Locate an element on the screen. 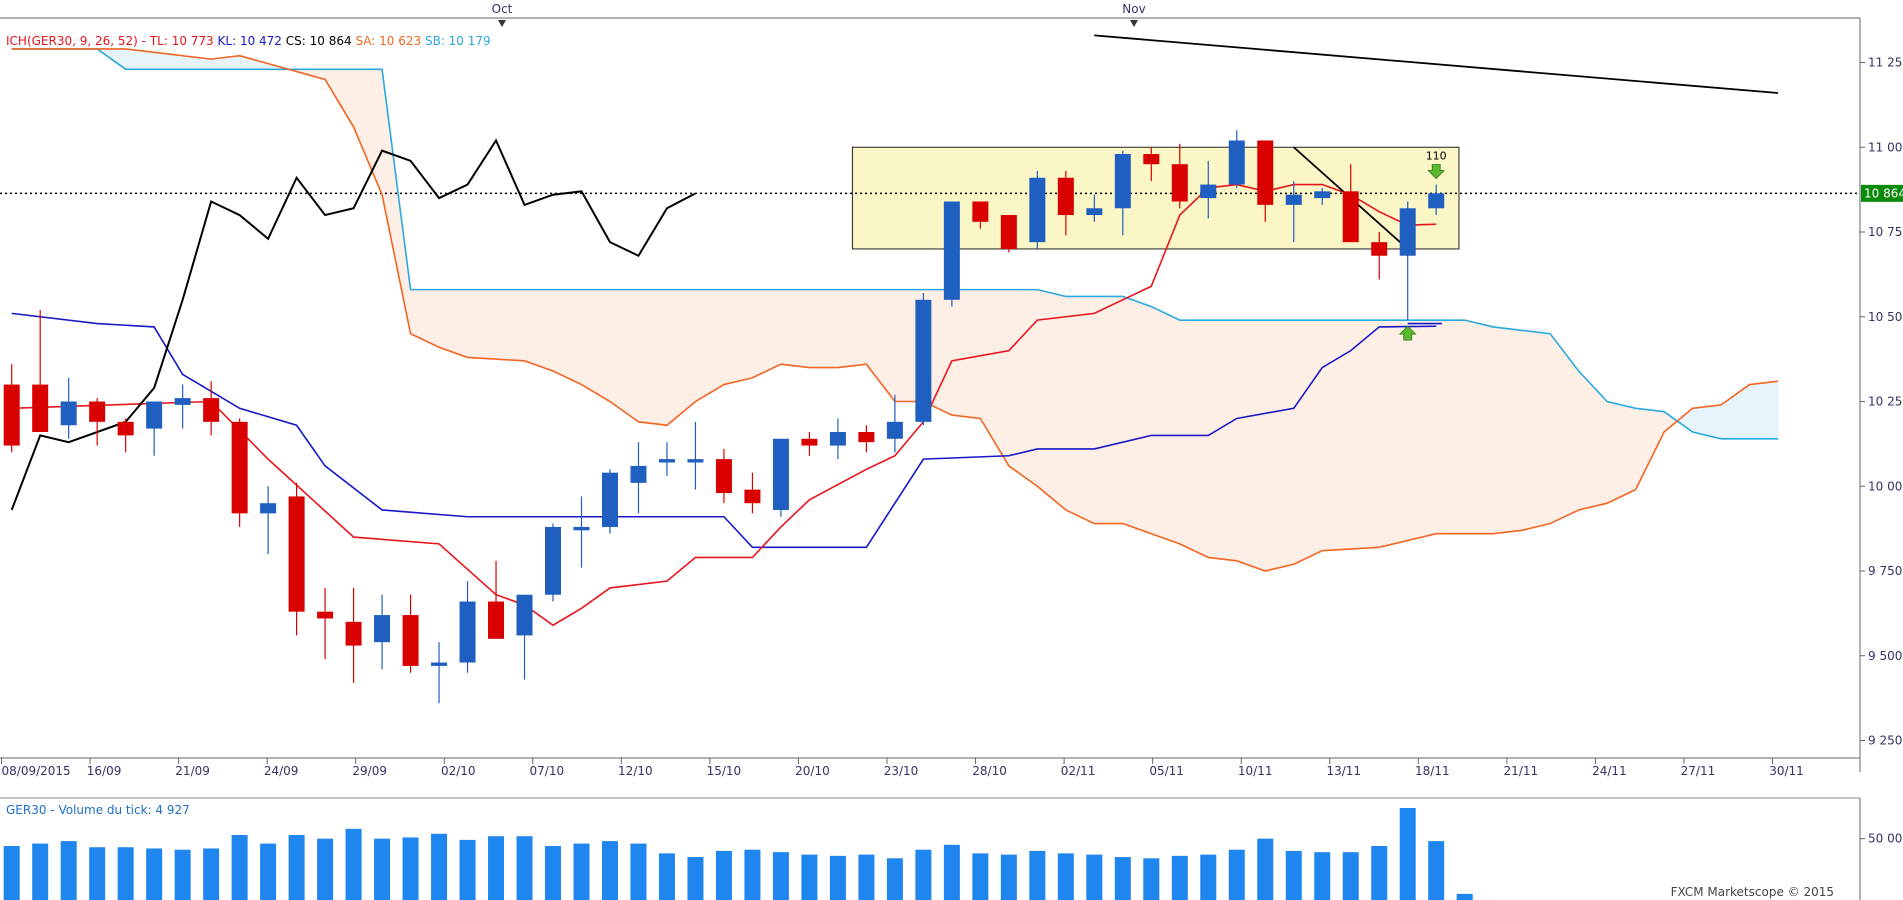  x-tick-label: 12/10 is located at coordinates (635, 771).